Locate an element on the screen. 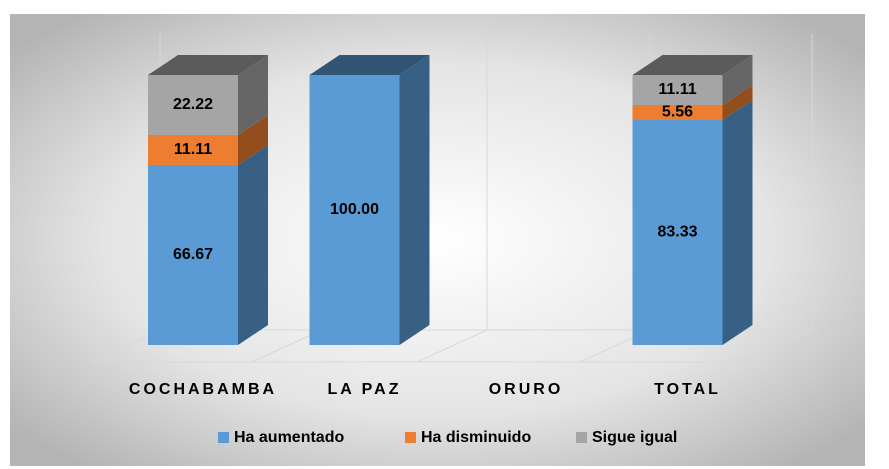  x-tick-label: ORURO is located at coordinates (526, 389).